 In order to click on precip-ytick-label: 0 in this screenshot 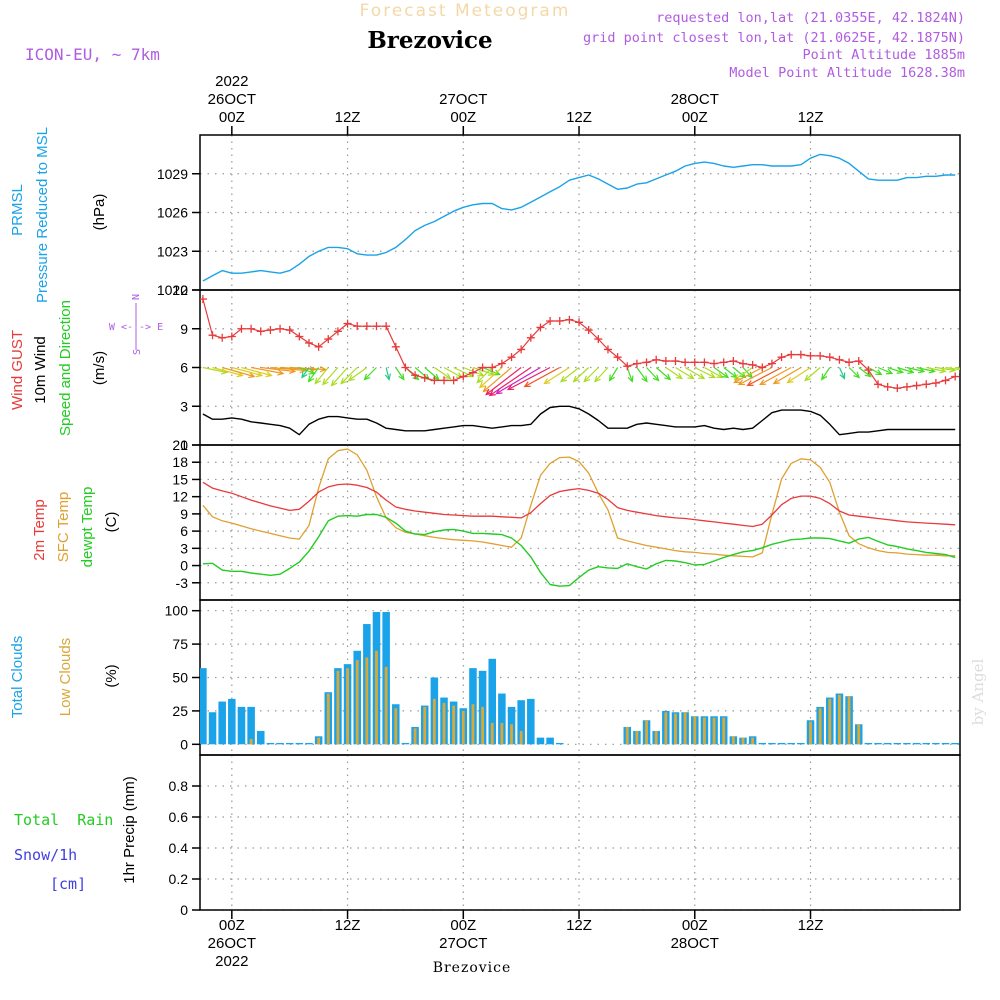, I will do `click(184, 910)`.